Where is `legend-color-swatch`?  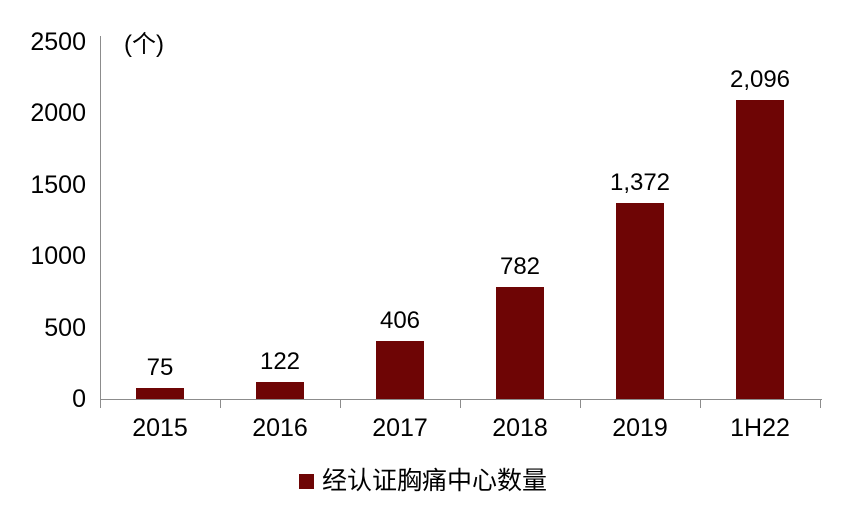 legend-color-swatch is located at coordinates (306, 481).